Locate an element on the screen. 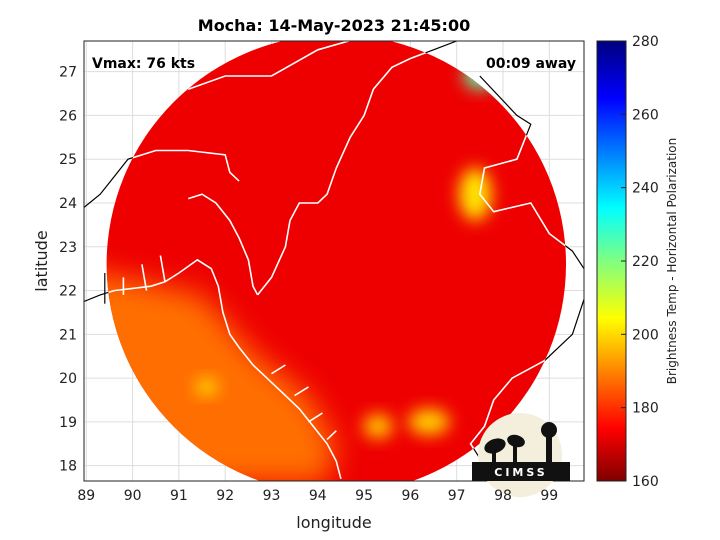 The image size is (720, 540). cimss-logo: CIMSS is located at coordinates (521, 455).